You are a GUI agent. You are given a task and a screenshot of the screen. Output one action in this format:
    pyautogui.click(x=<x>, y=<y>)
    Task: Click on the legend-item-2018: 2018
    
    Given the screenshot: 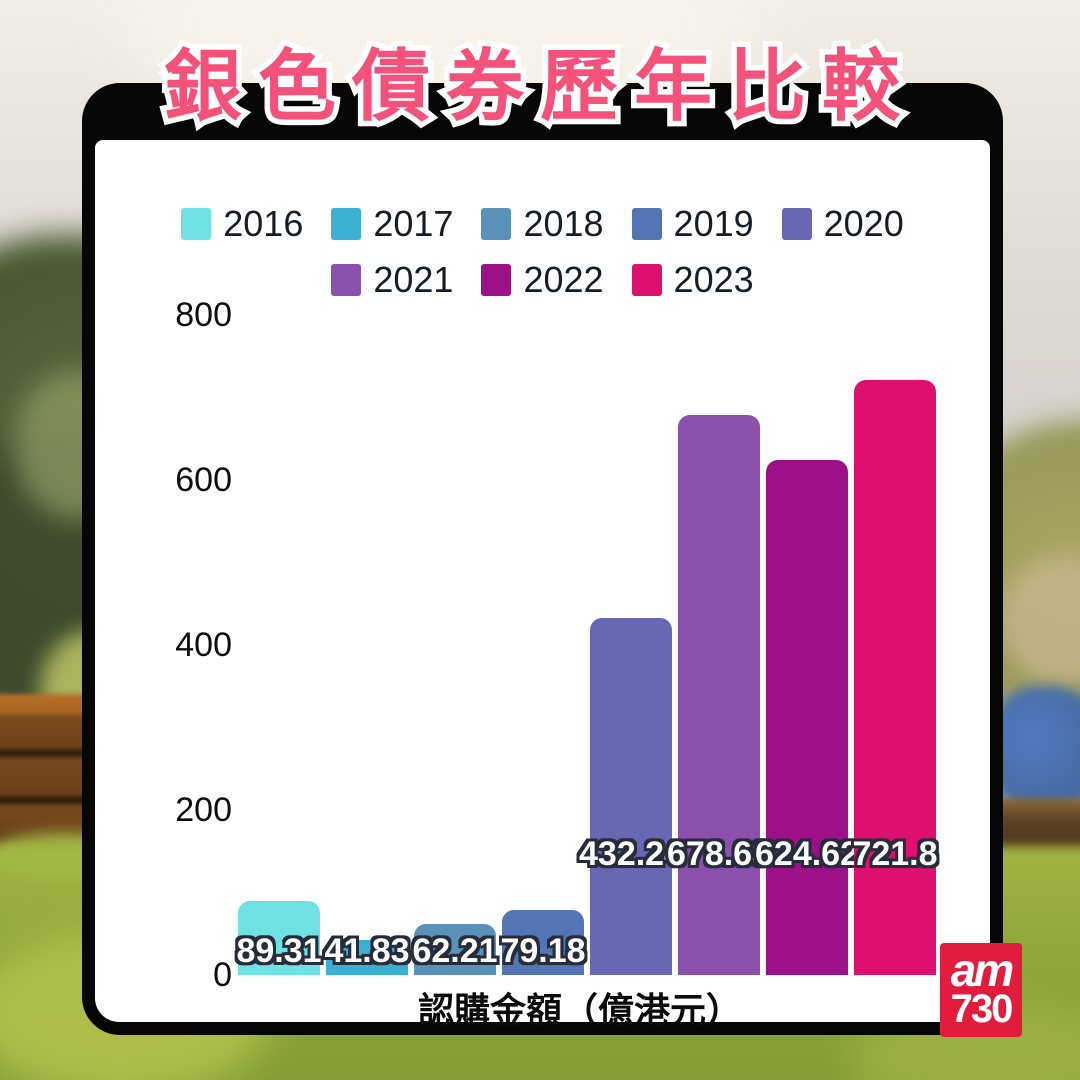 What is the action you would take?
    pyautogui.click(x=542, y=223)
    